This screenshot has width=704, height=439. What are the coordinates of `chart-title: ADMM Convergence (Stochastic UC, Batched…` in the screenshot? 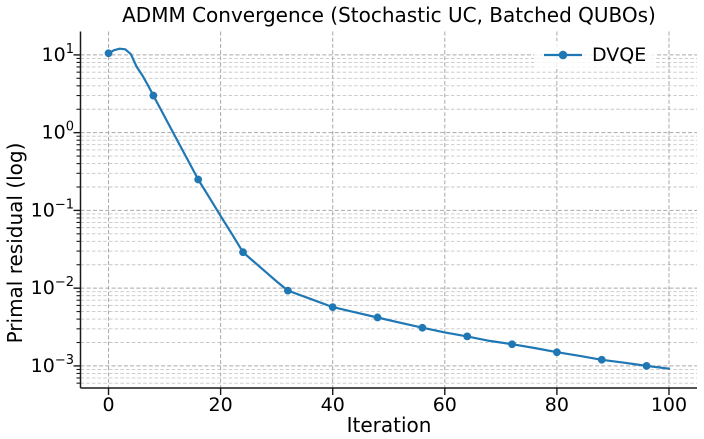 It's located at (389, 15).